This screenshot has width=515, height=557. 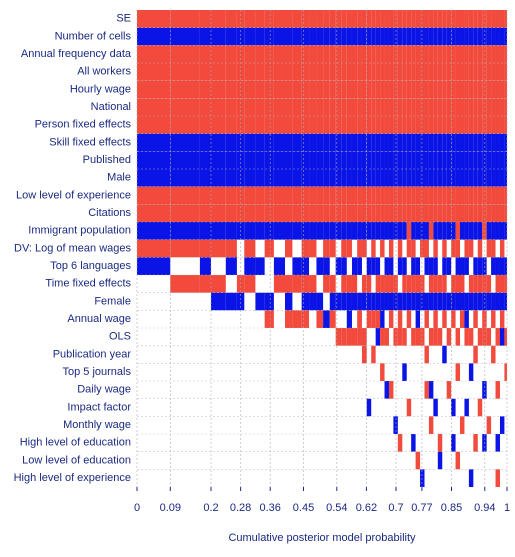 I want to click on row-label: Published, so click(x=107, y=160).